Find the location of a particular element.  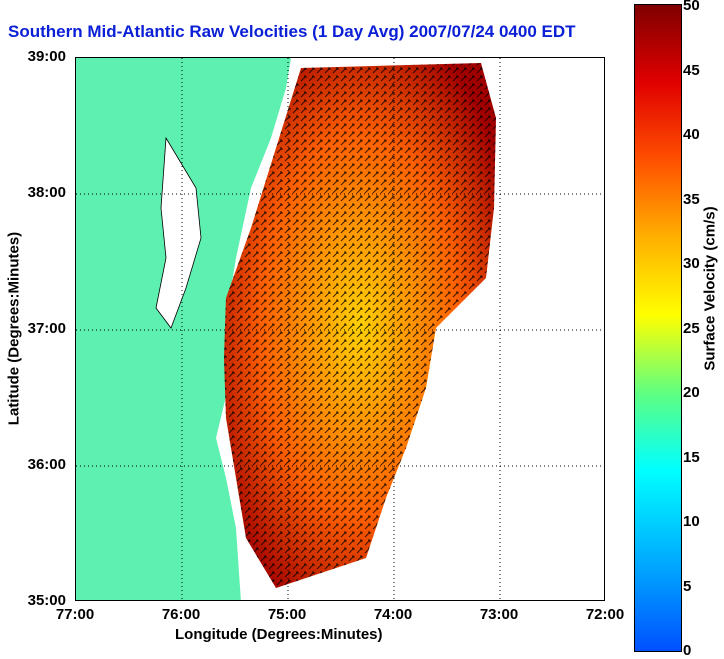

colorbar-label: Surface Velocity (cm/s) is located at coordinates (710, 288).